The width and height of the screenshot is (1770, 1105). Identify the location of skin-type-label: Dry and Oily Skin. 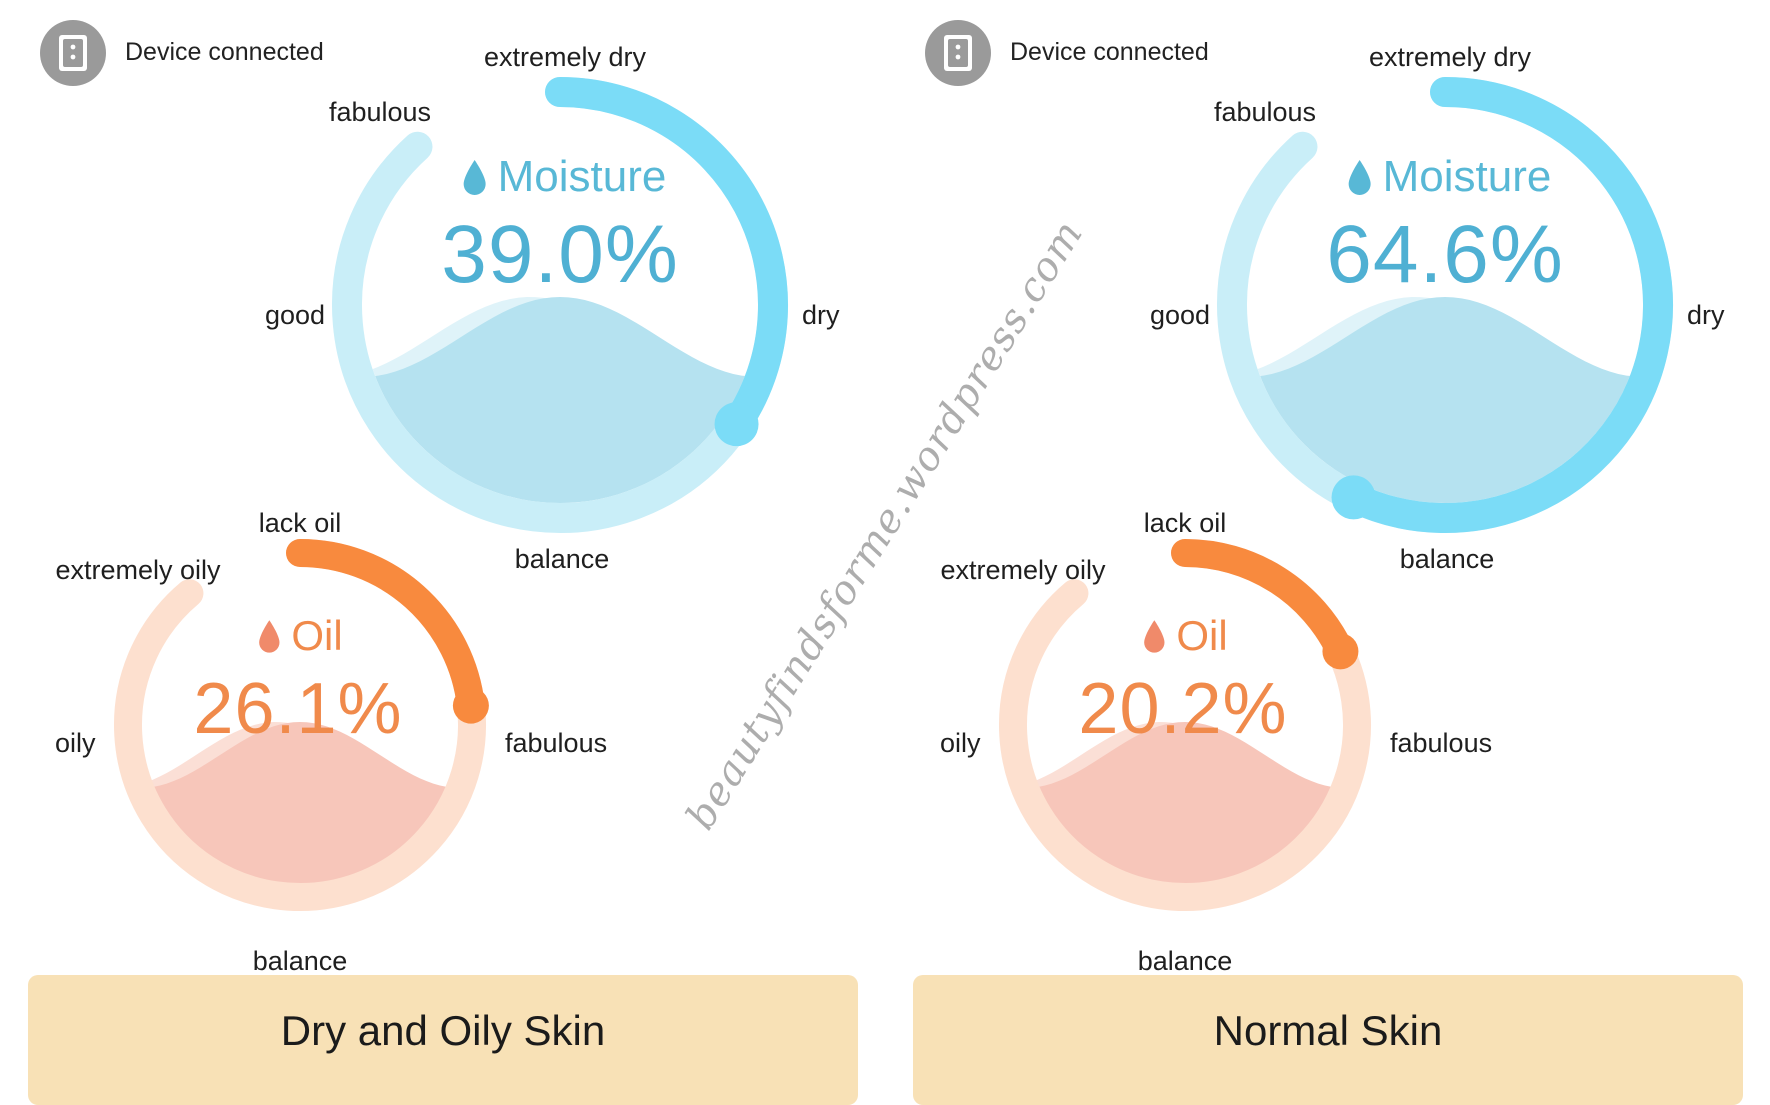
(443, 1030).